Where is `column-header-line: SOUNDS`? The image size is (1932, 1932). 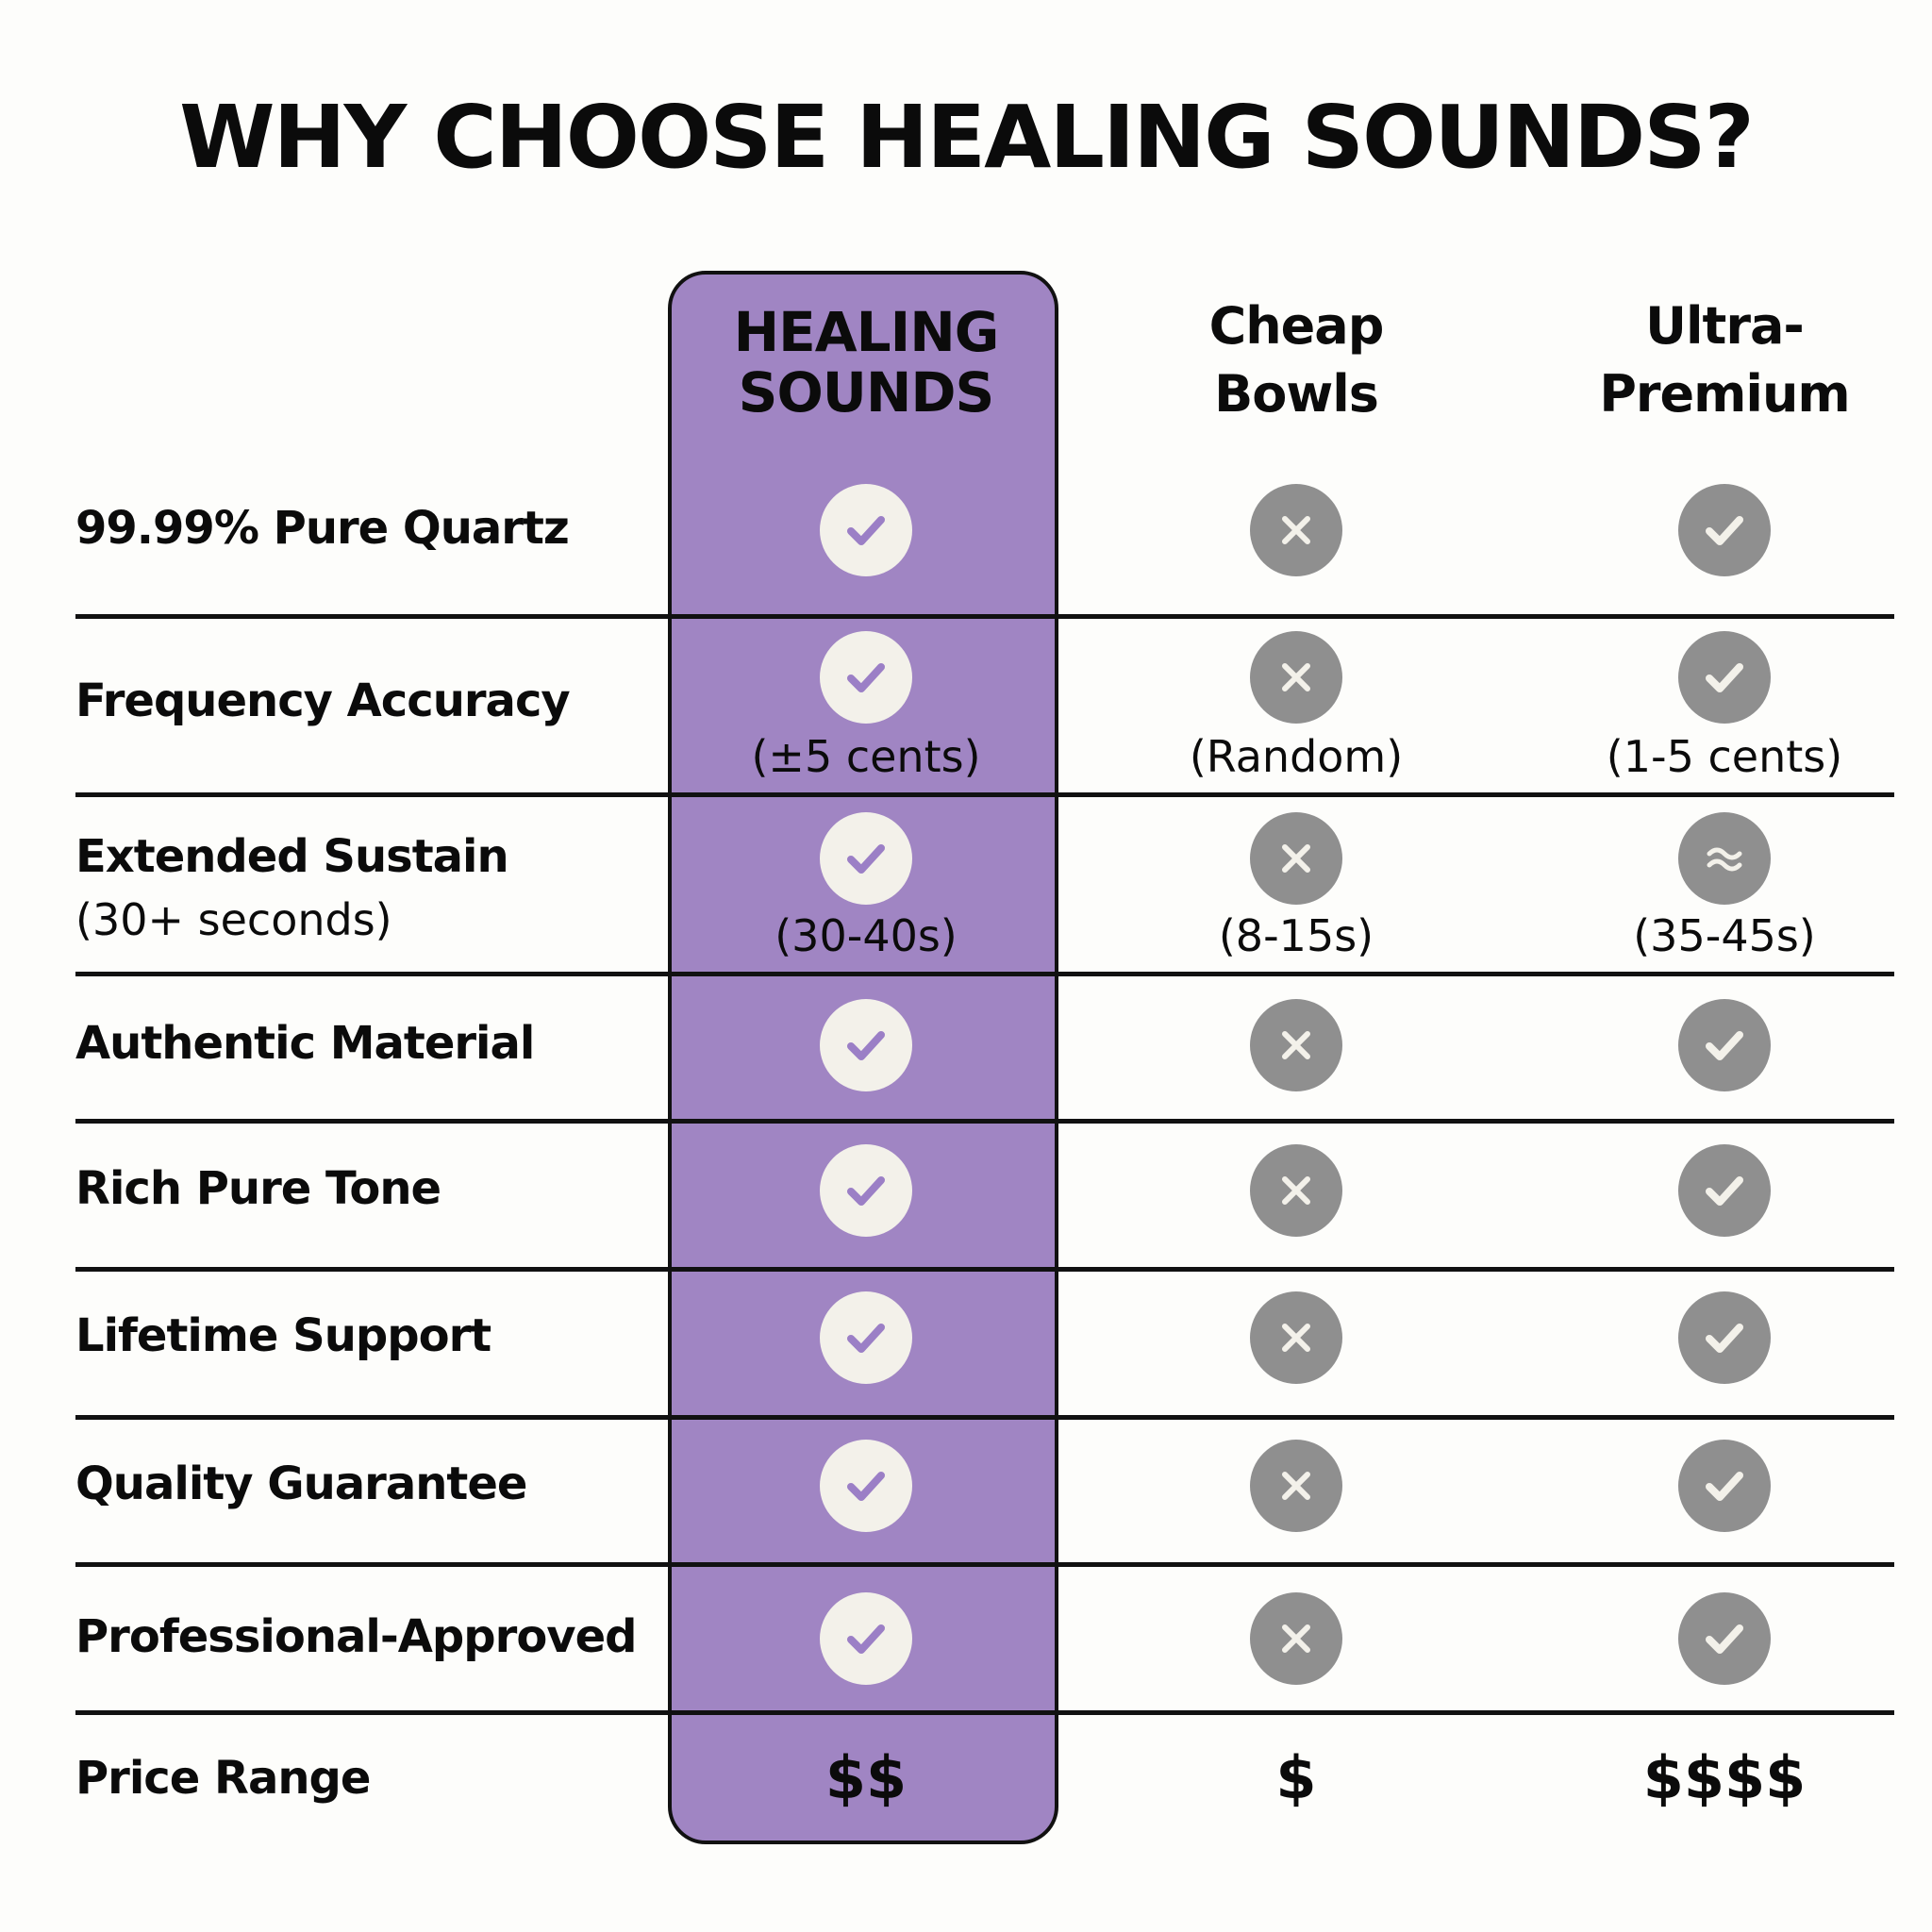 column-header-line: SOUNDS is located at coordinates (866, 393).